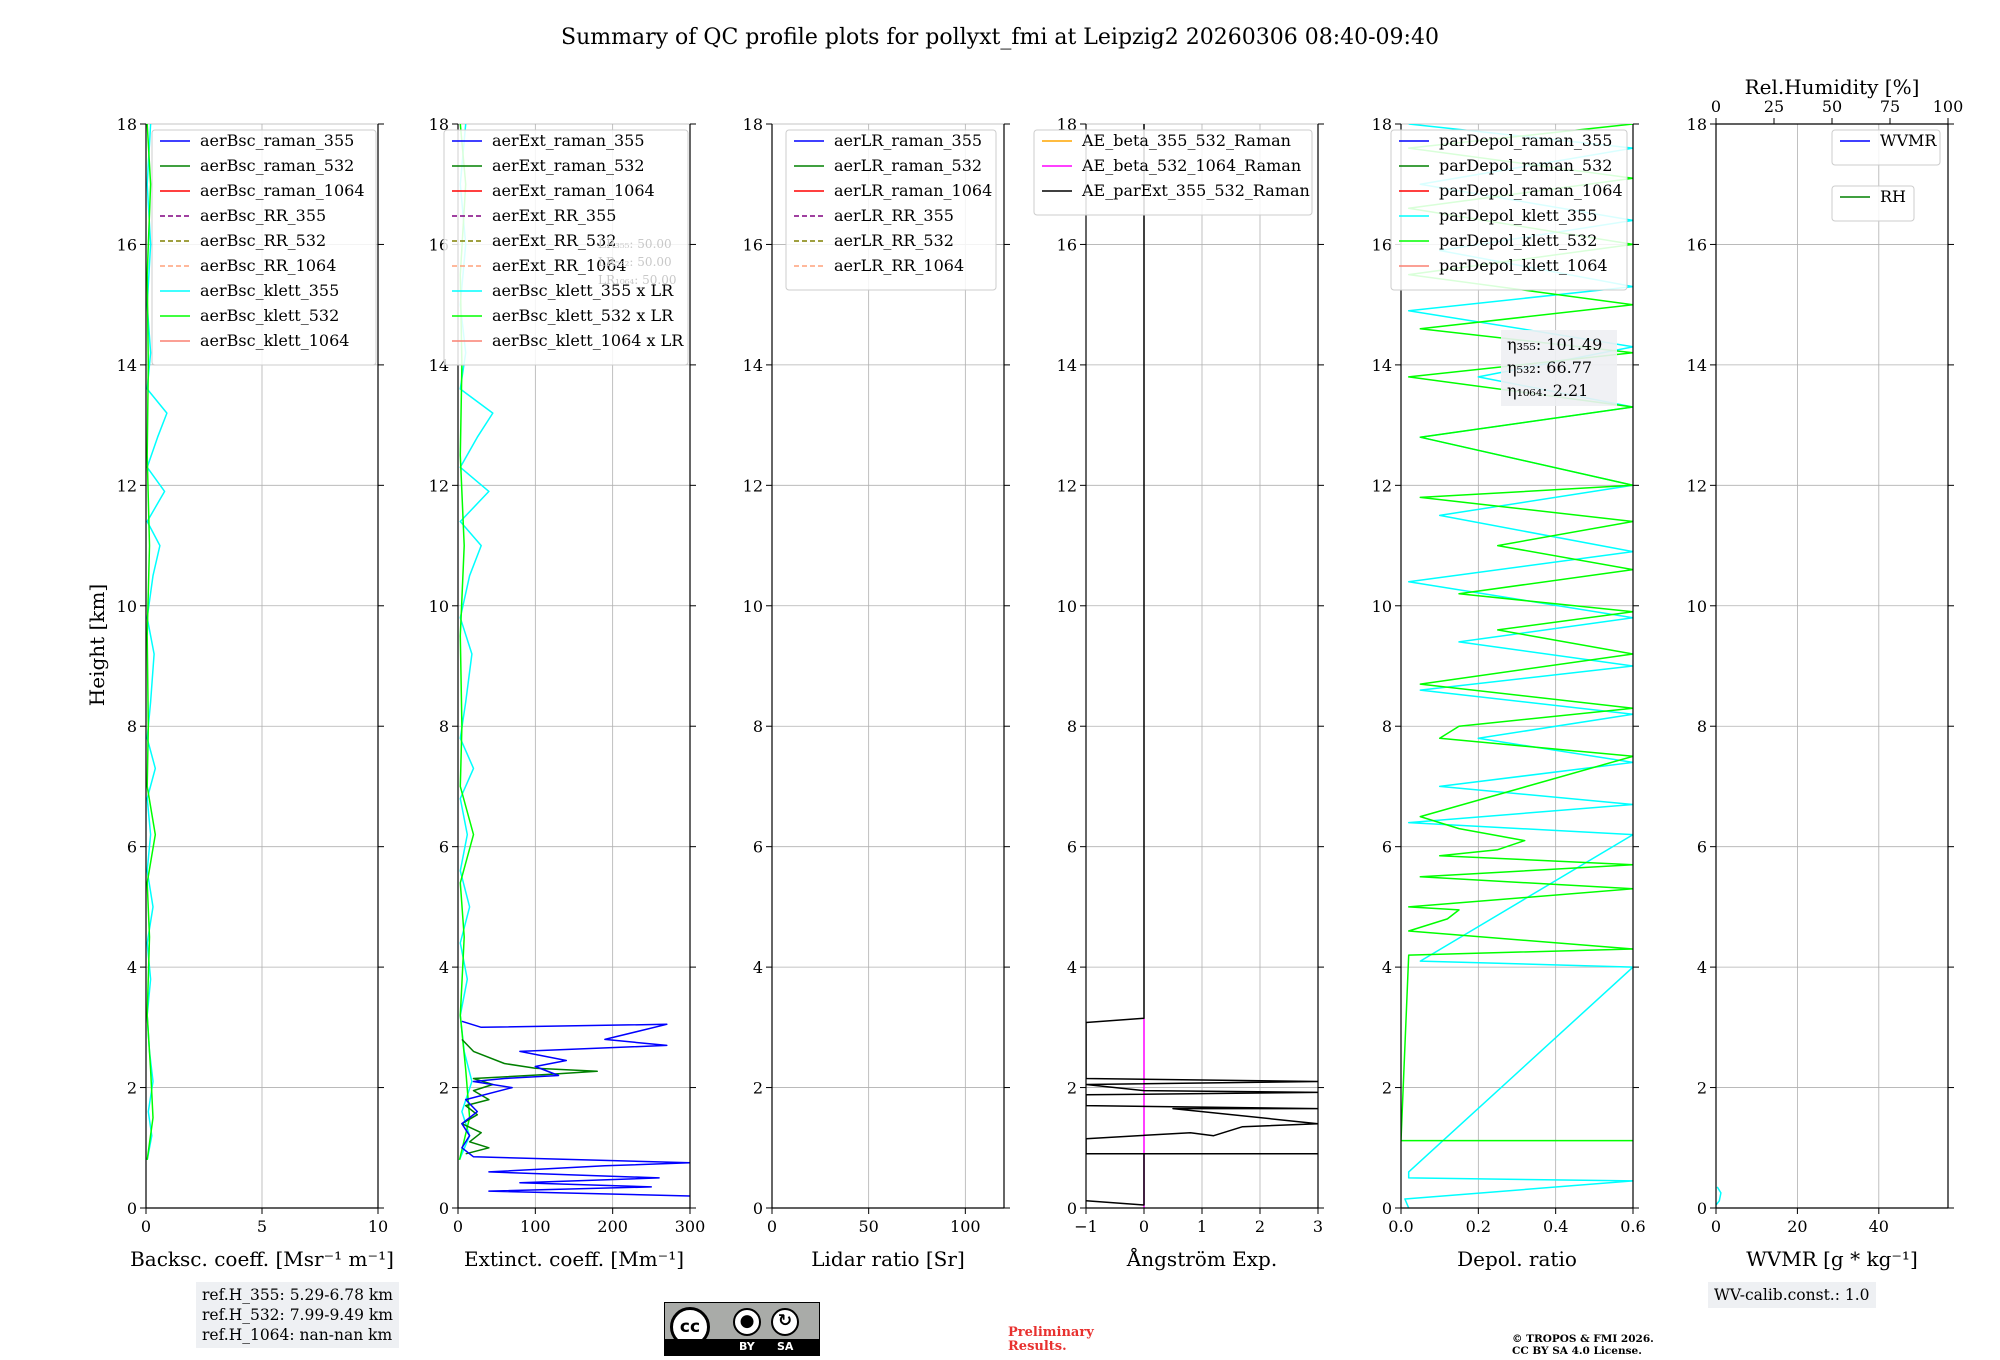 The image size is (2000, 1360). What do you see at coordinates (1517, 1259) in the screenshot?
I see `panel-depol-xlabel: Depol. ratio` at bounding box center [1517, 1259].